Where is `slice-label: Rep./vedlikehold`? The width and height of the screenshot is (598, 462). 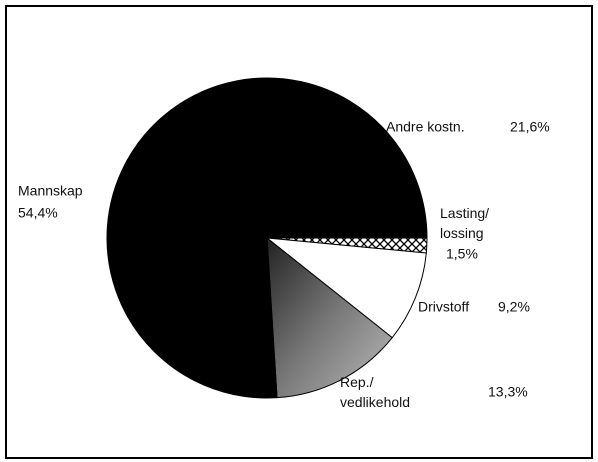 slice-label: Rep./vedlikehold is located at coordinates (375, 392).